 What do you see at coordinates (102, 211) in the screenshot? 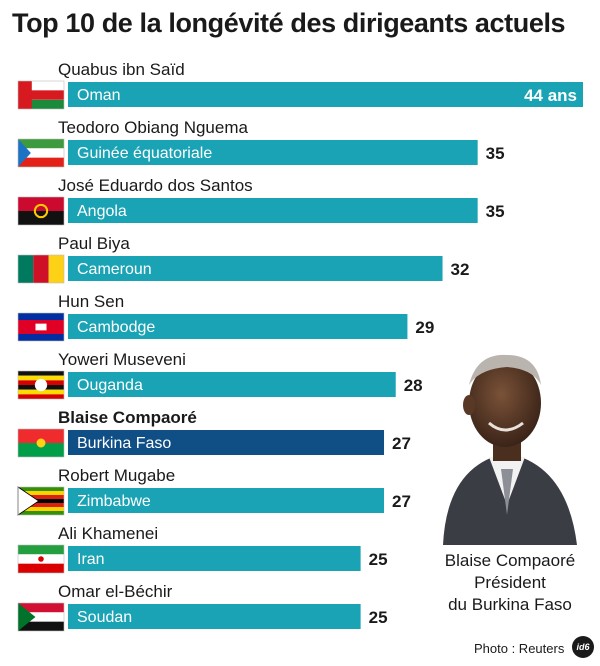
I see `country-label: Angola` at bounding box center [102, 211].